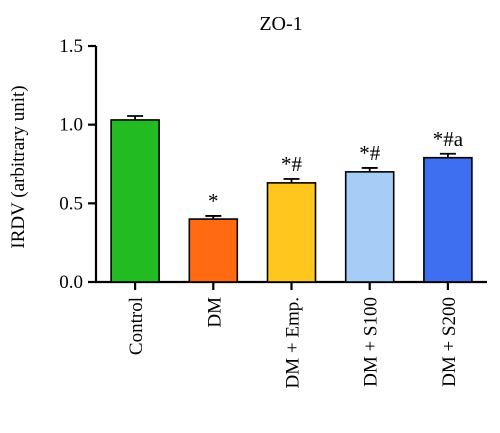  Describe the element at coordinates (18, 166) in the screenshot. I see `y-axis-label: IRDV (arbitrary unit)` at that location.